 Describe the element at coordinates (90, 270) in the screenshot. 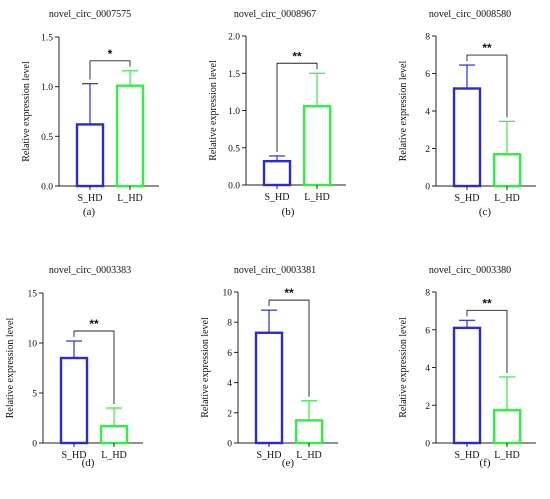

I see `chart-title: novel_circ_0003383` at that location.